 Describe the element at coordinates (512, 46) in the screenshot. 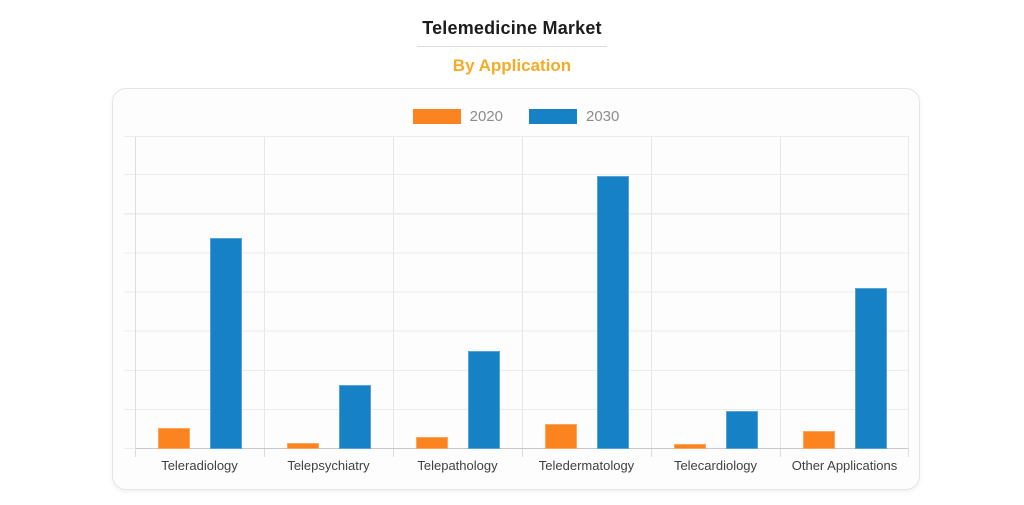

I see `title-divider` at that location.